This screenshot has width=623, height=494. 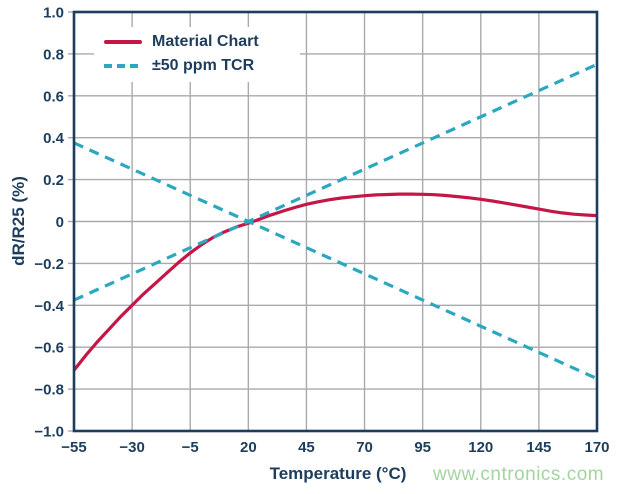 I want to click on y-tick-label: 0, so click(x=60, y=222).